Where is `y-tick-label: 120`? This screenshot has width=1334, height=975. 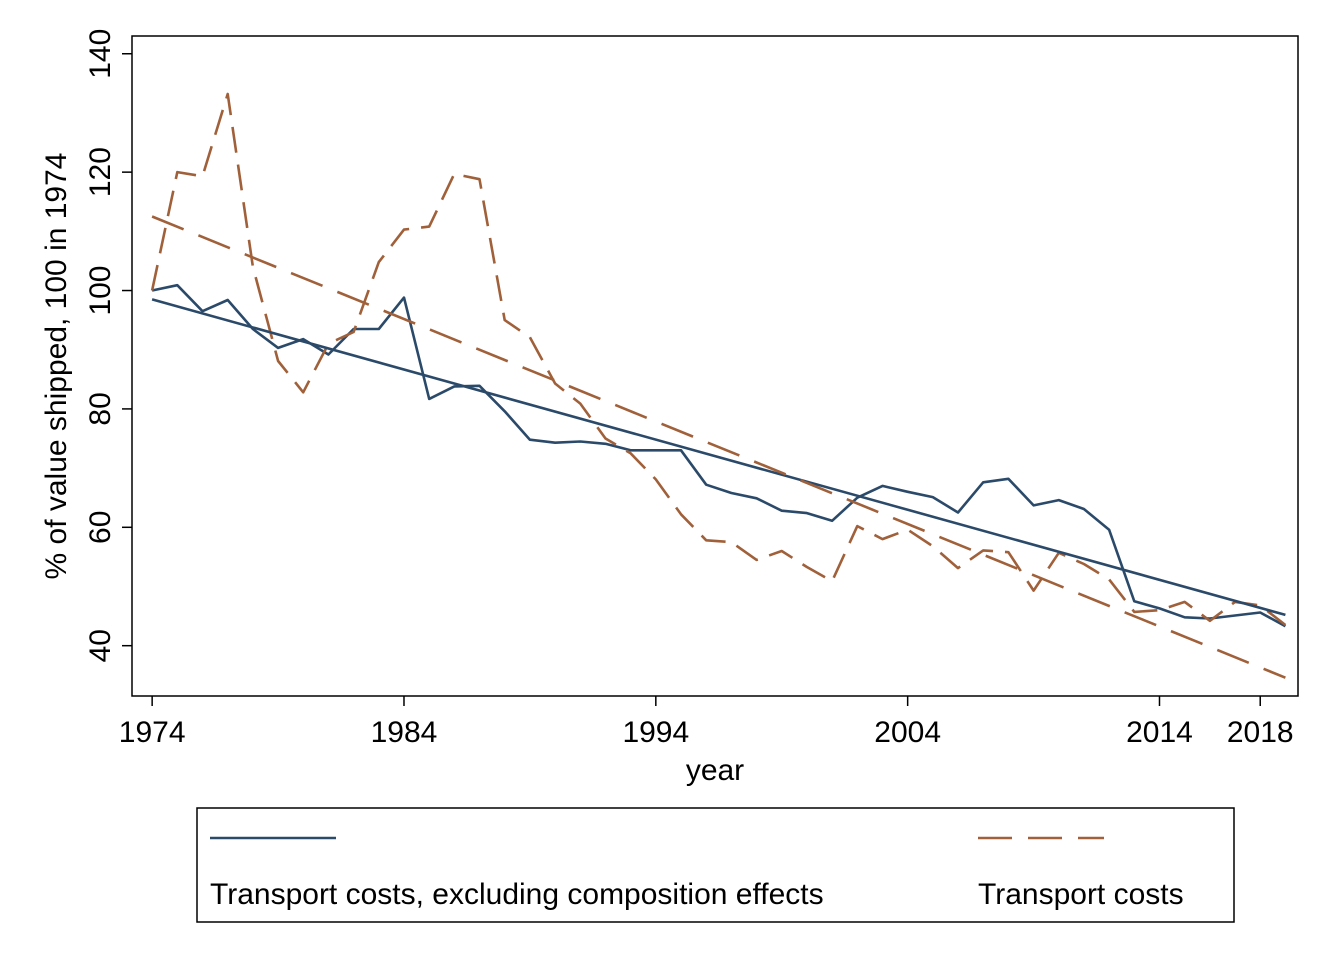
y-tick-label: 120 is located at coordinates (100, 172).